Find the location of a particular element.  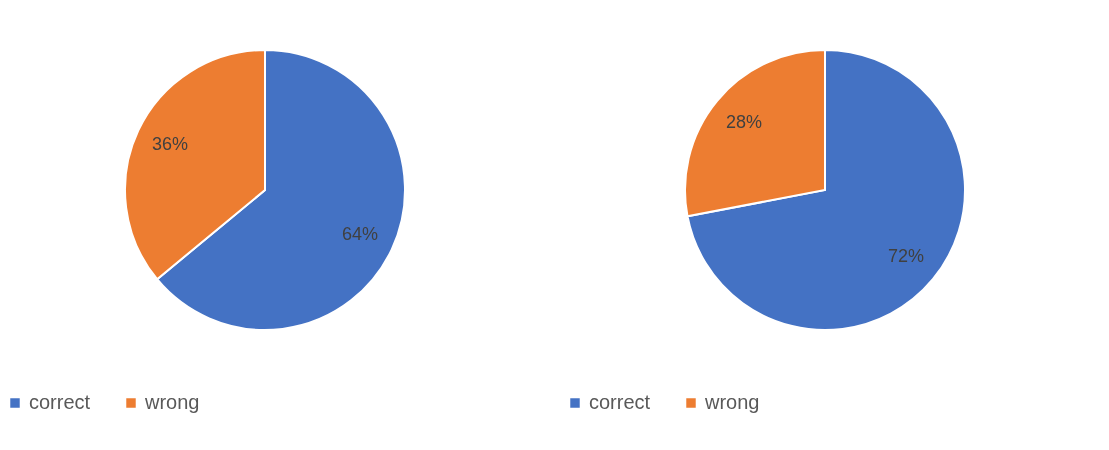

data-label: 36% is located at coordinates (170, 144).